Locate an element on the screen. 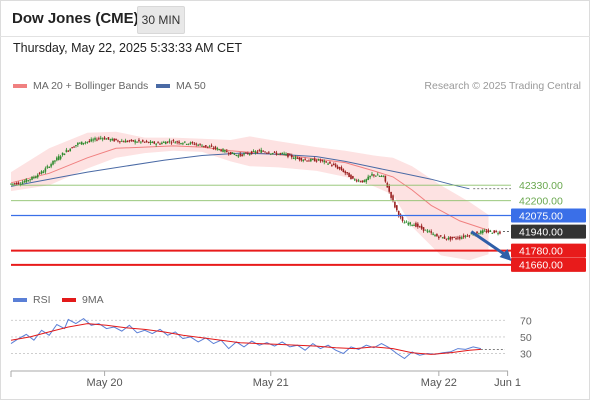 Image resolution: width=590 pixels, height=400 pixels. forecast-arrow-head is located at coordinates (505, 254).